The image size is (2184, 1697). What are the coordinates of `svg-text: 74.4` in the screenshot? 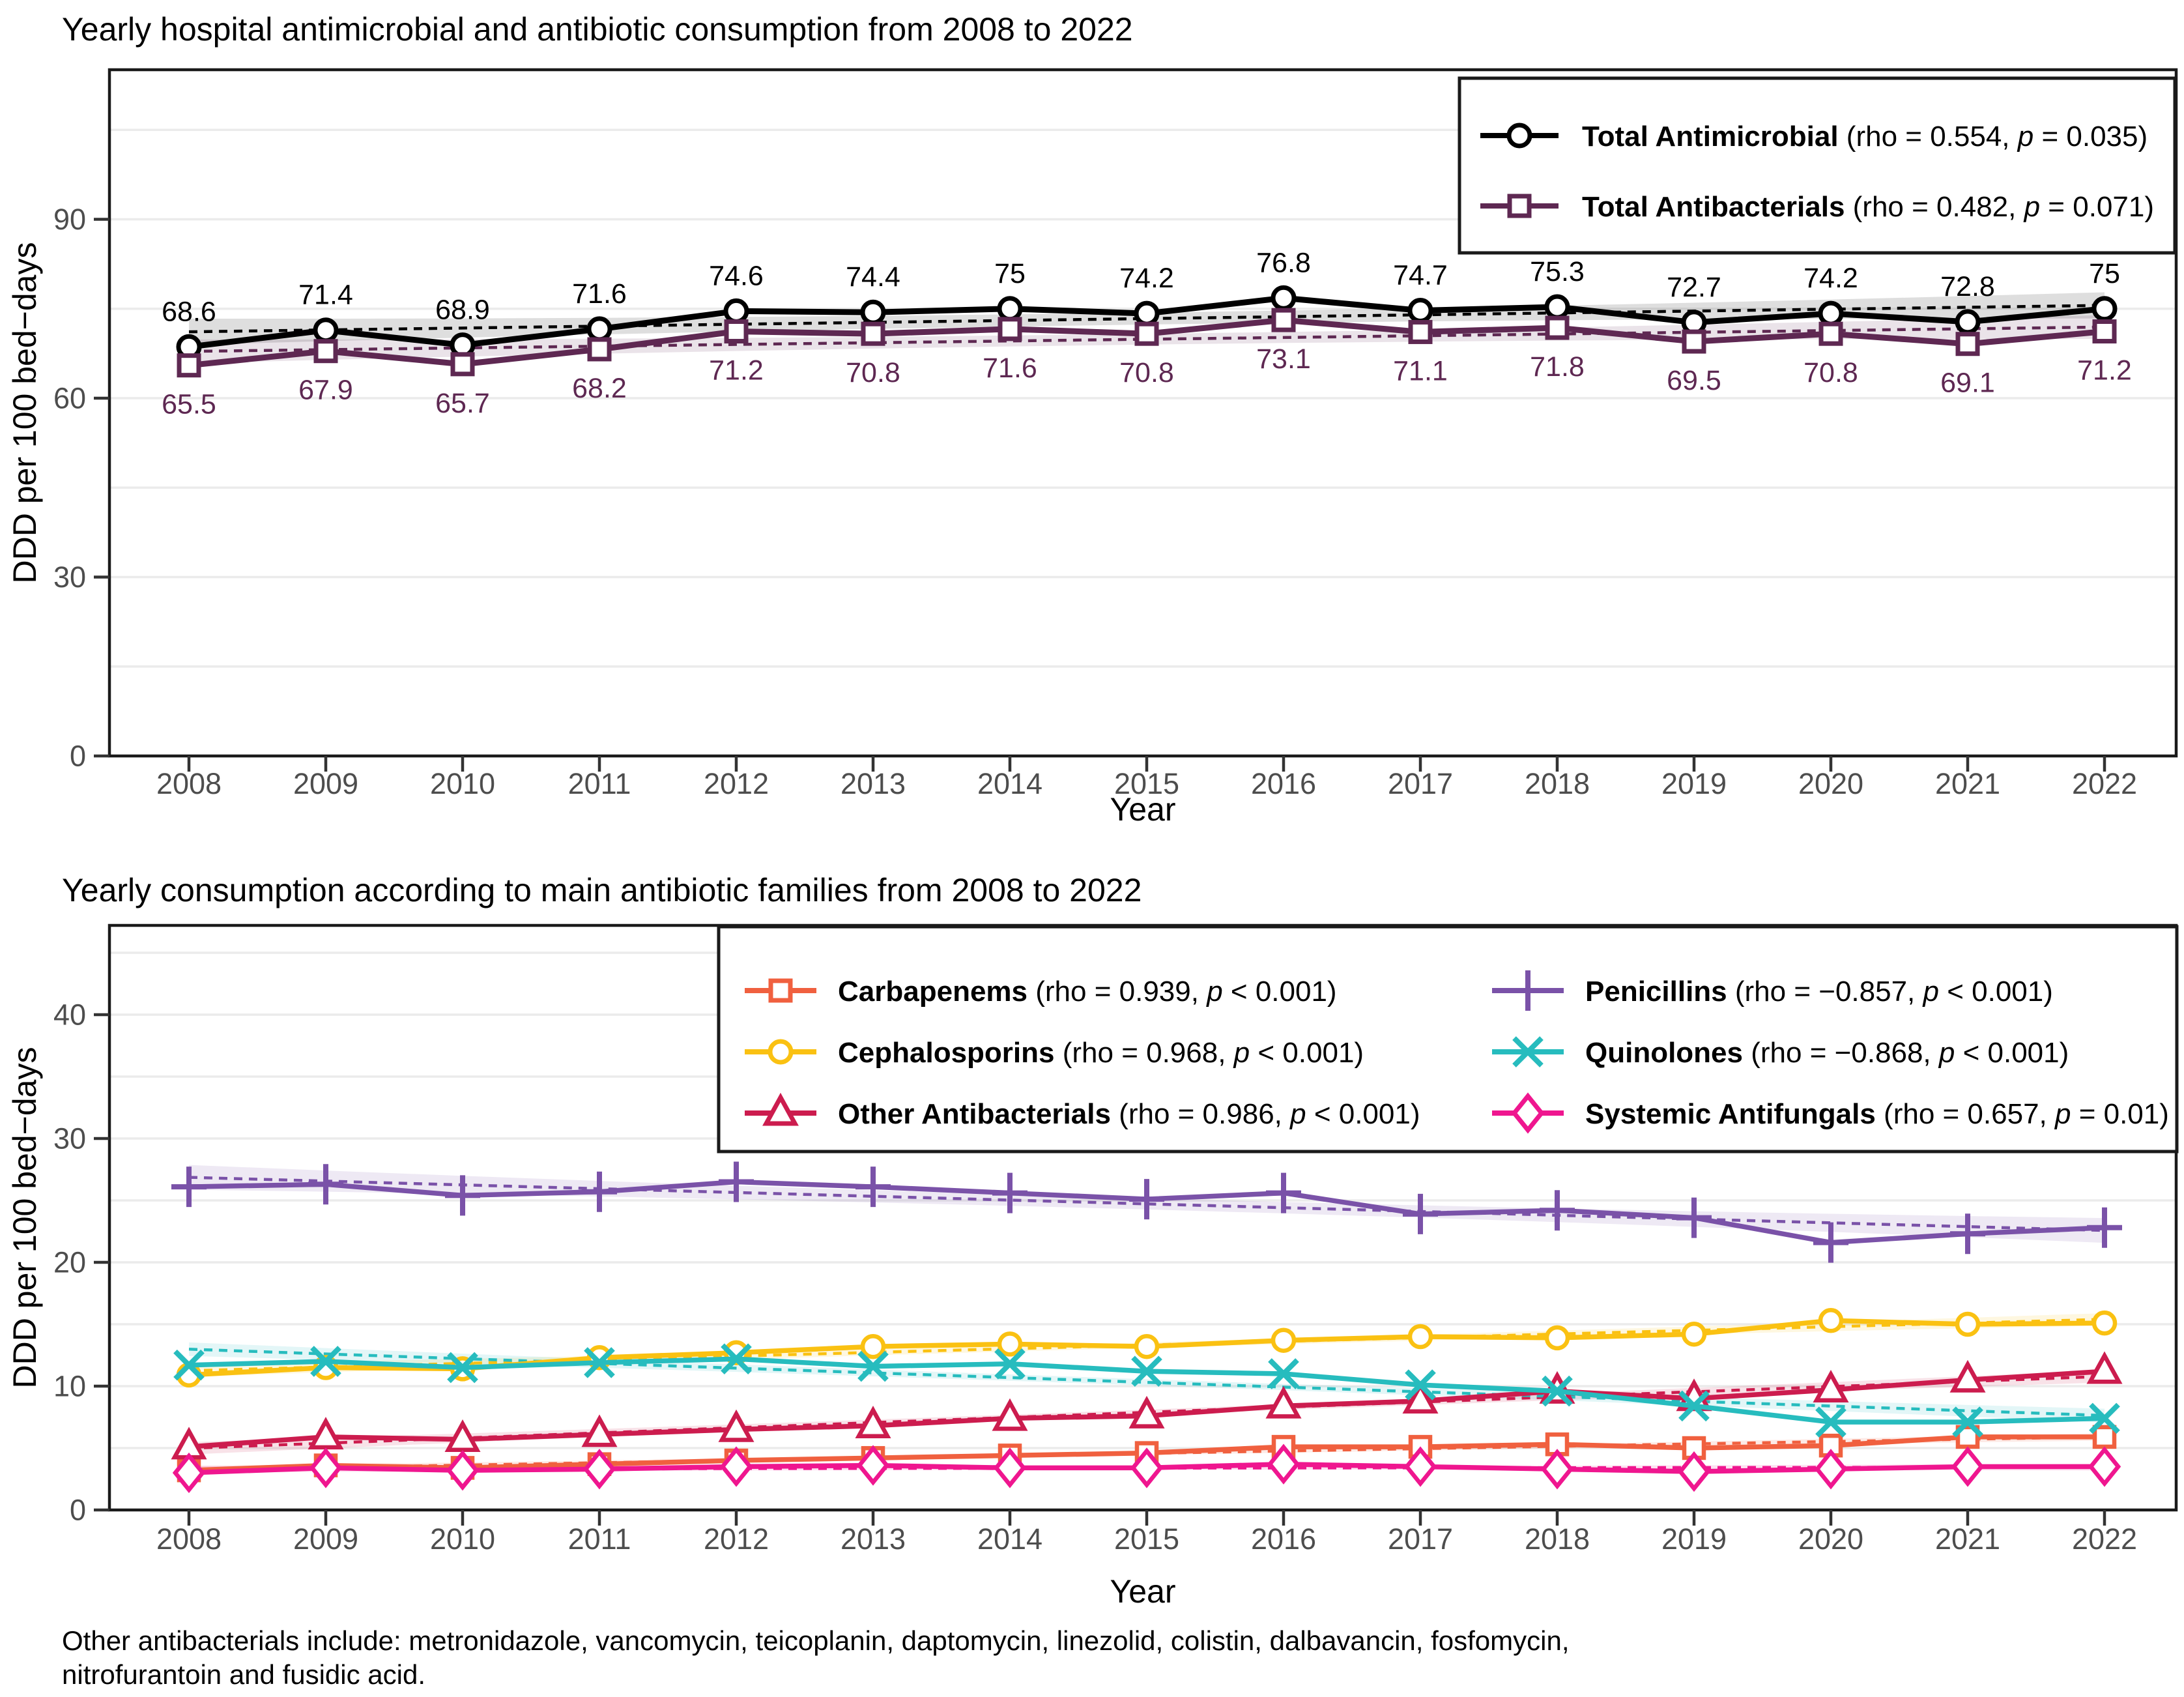 It's located at (873, 277).